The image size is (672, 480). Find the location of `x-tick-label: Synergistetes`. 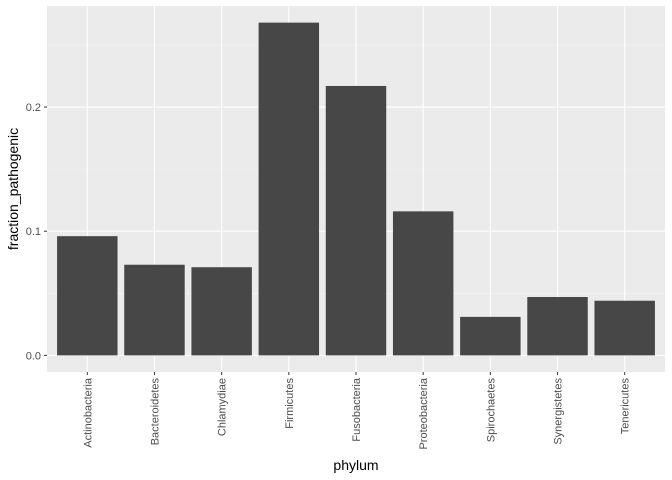

x-tick-label: Synergistetes is located at coordinates (559, 411).